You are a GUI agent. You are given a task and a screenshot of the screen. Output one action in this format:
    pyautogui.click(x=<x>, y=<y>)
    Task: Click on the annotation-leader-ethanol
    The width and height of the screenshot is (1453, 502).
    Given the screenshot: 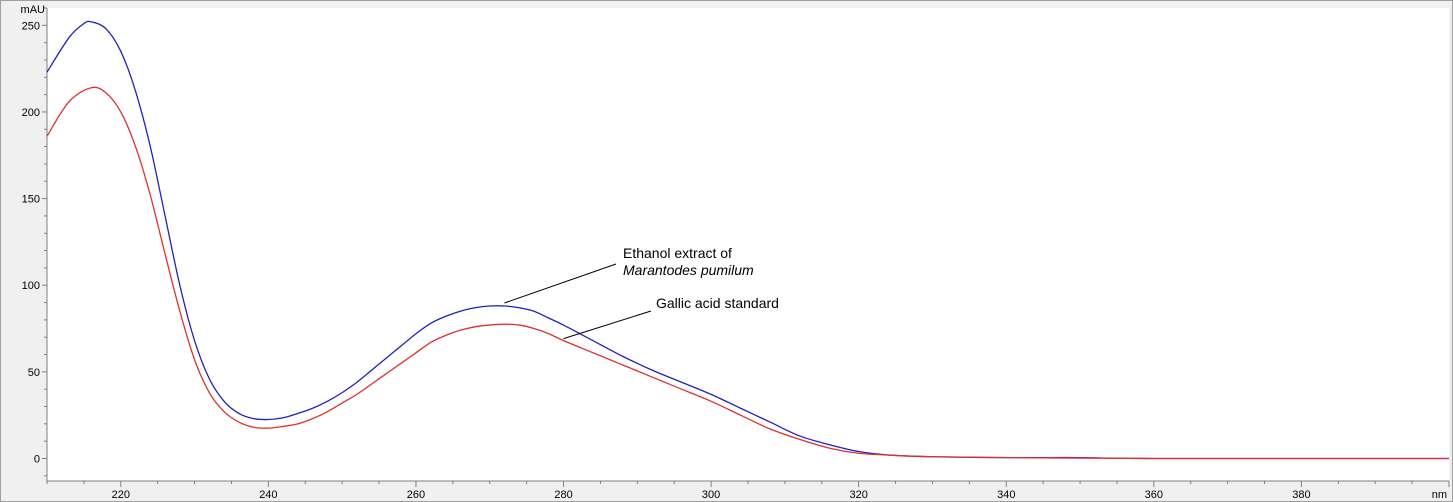 What is the action you would take?
    pyautogui.click(x=560, y=283)
    